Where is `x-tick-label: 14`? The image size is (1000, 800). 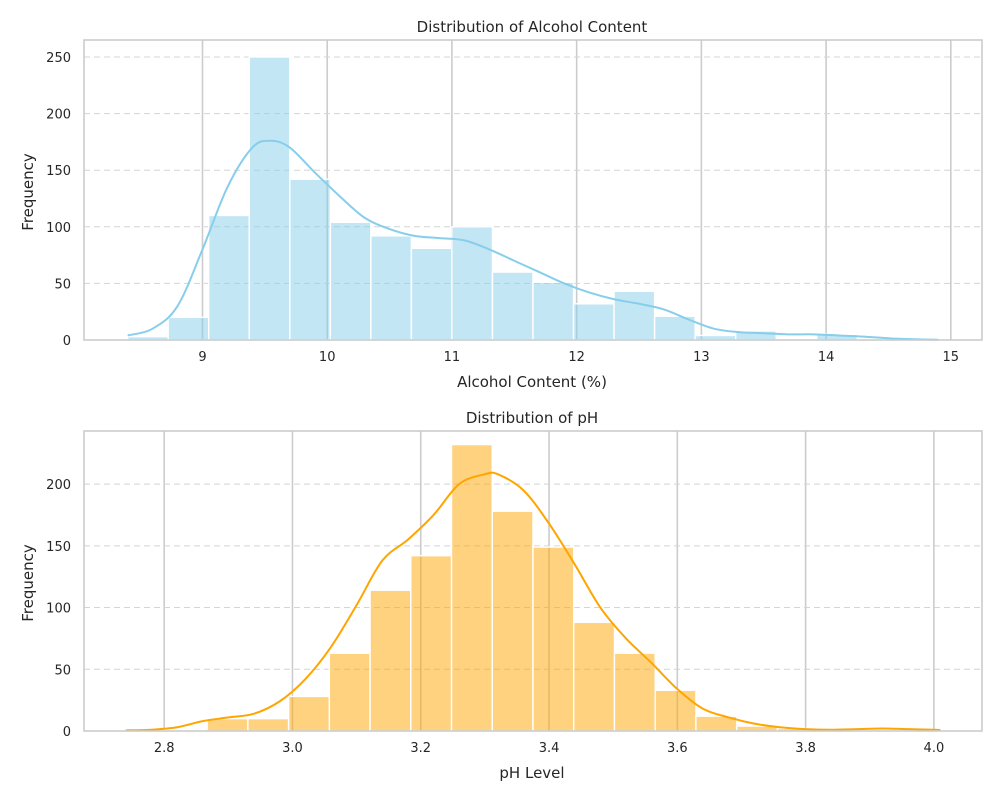
x-tick-label: 14 is located at coordinates (826, 357).